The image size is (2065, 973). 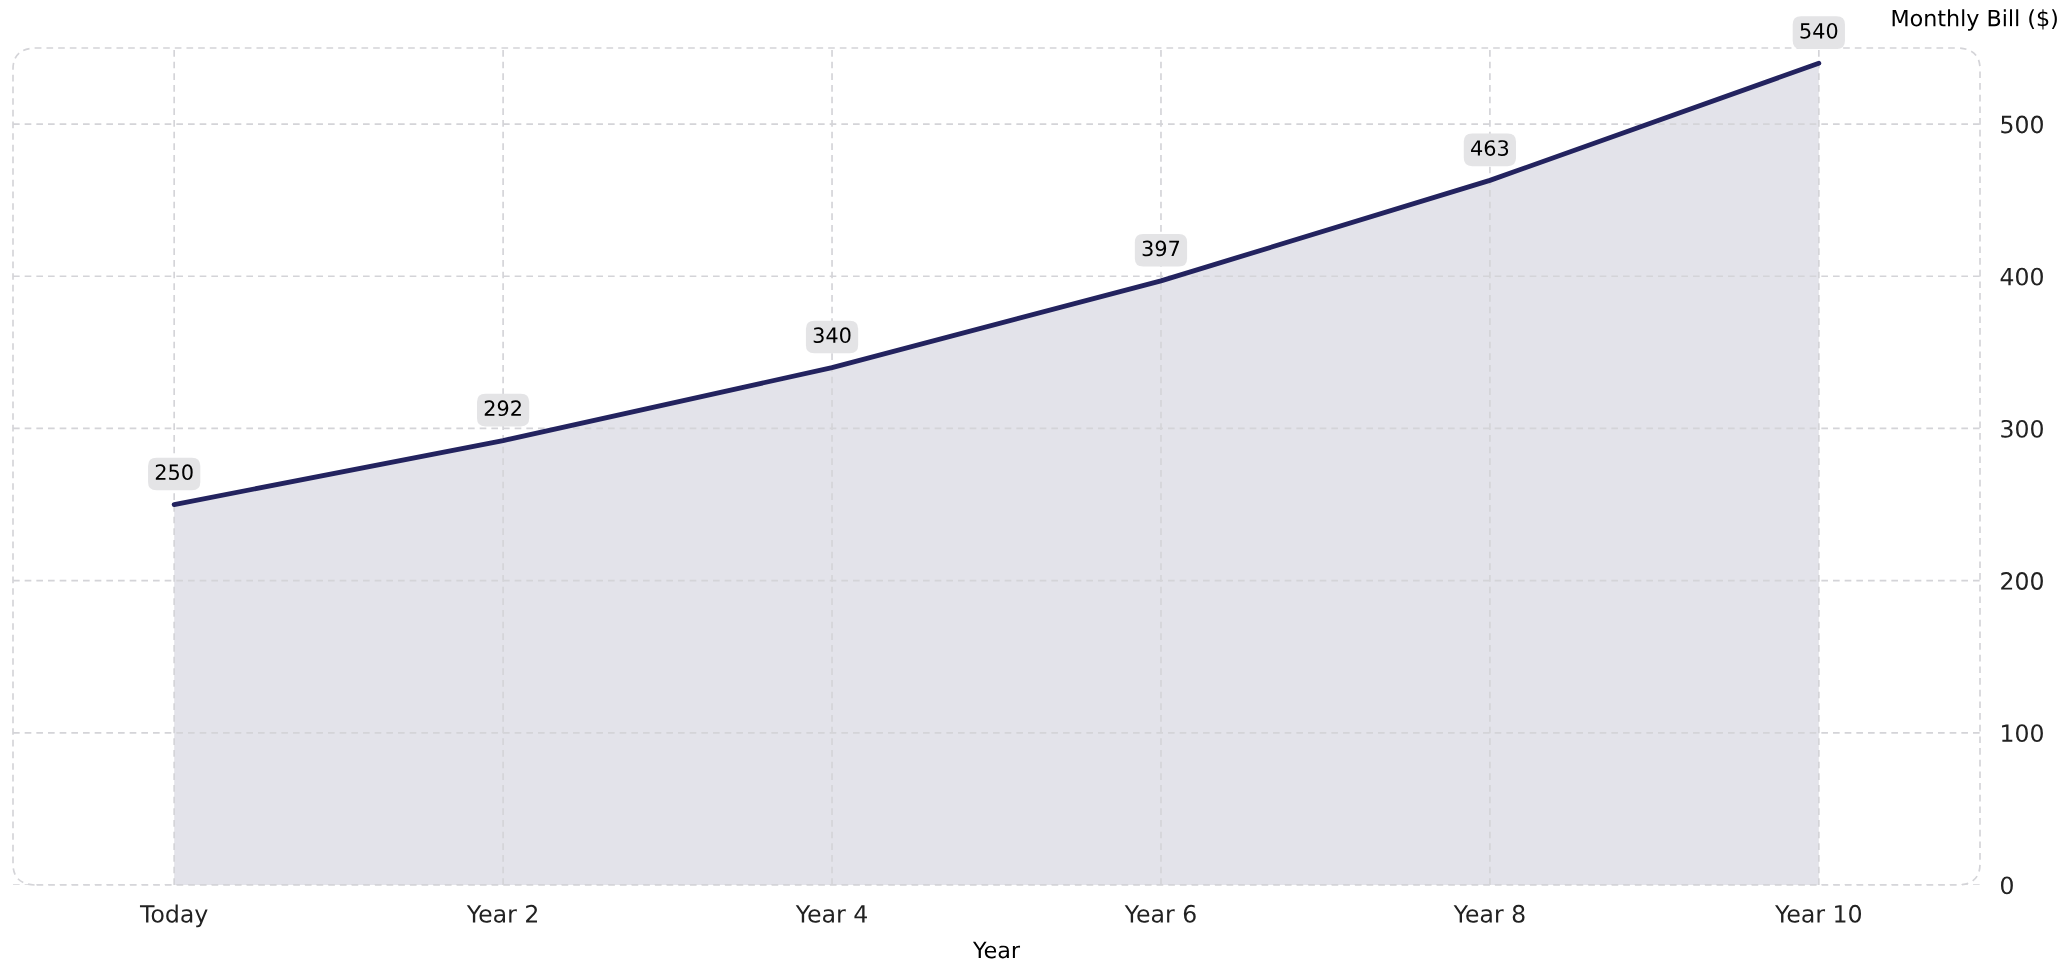 I want to click on data-label: 463, so click(x=1490, y=148).